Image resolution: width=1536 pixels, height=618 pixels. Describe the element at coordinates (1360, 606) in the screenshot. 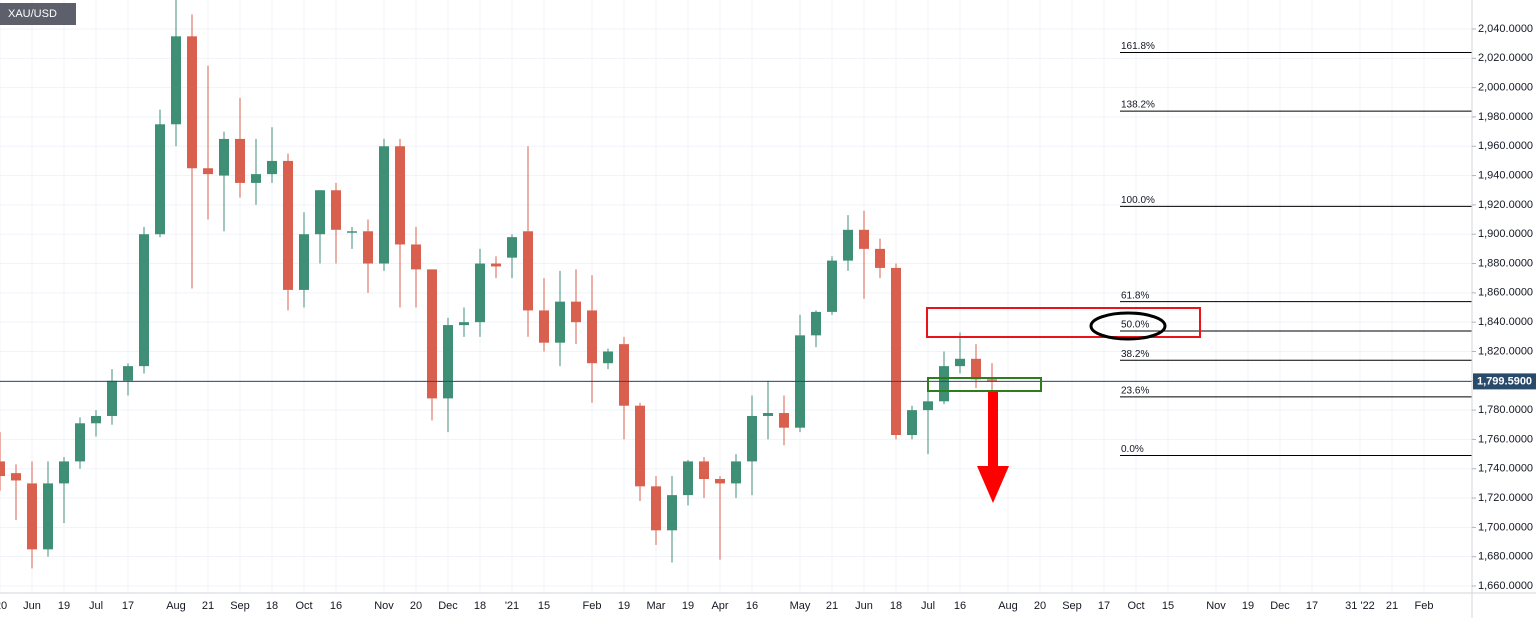

I see `x-tick-label: 31 '22` at that location.